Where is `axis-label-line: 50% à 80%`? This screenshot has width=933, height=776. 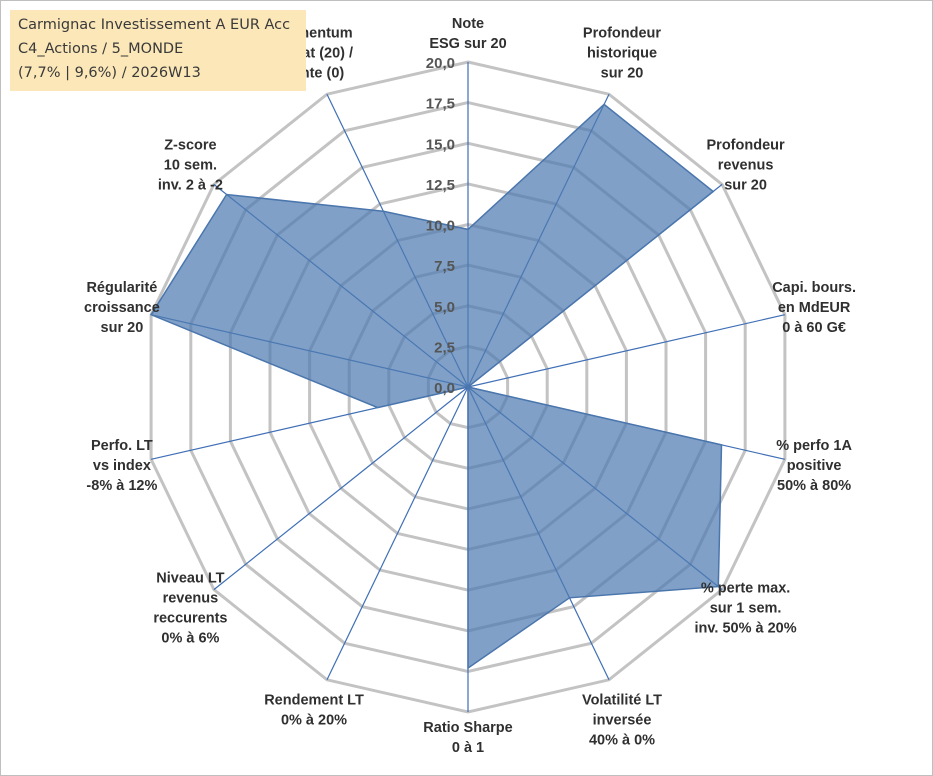 axis-label-line: 50% à 80% is located at coordinates (814, 486).